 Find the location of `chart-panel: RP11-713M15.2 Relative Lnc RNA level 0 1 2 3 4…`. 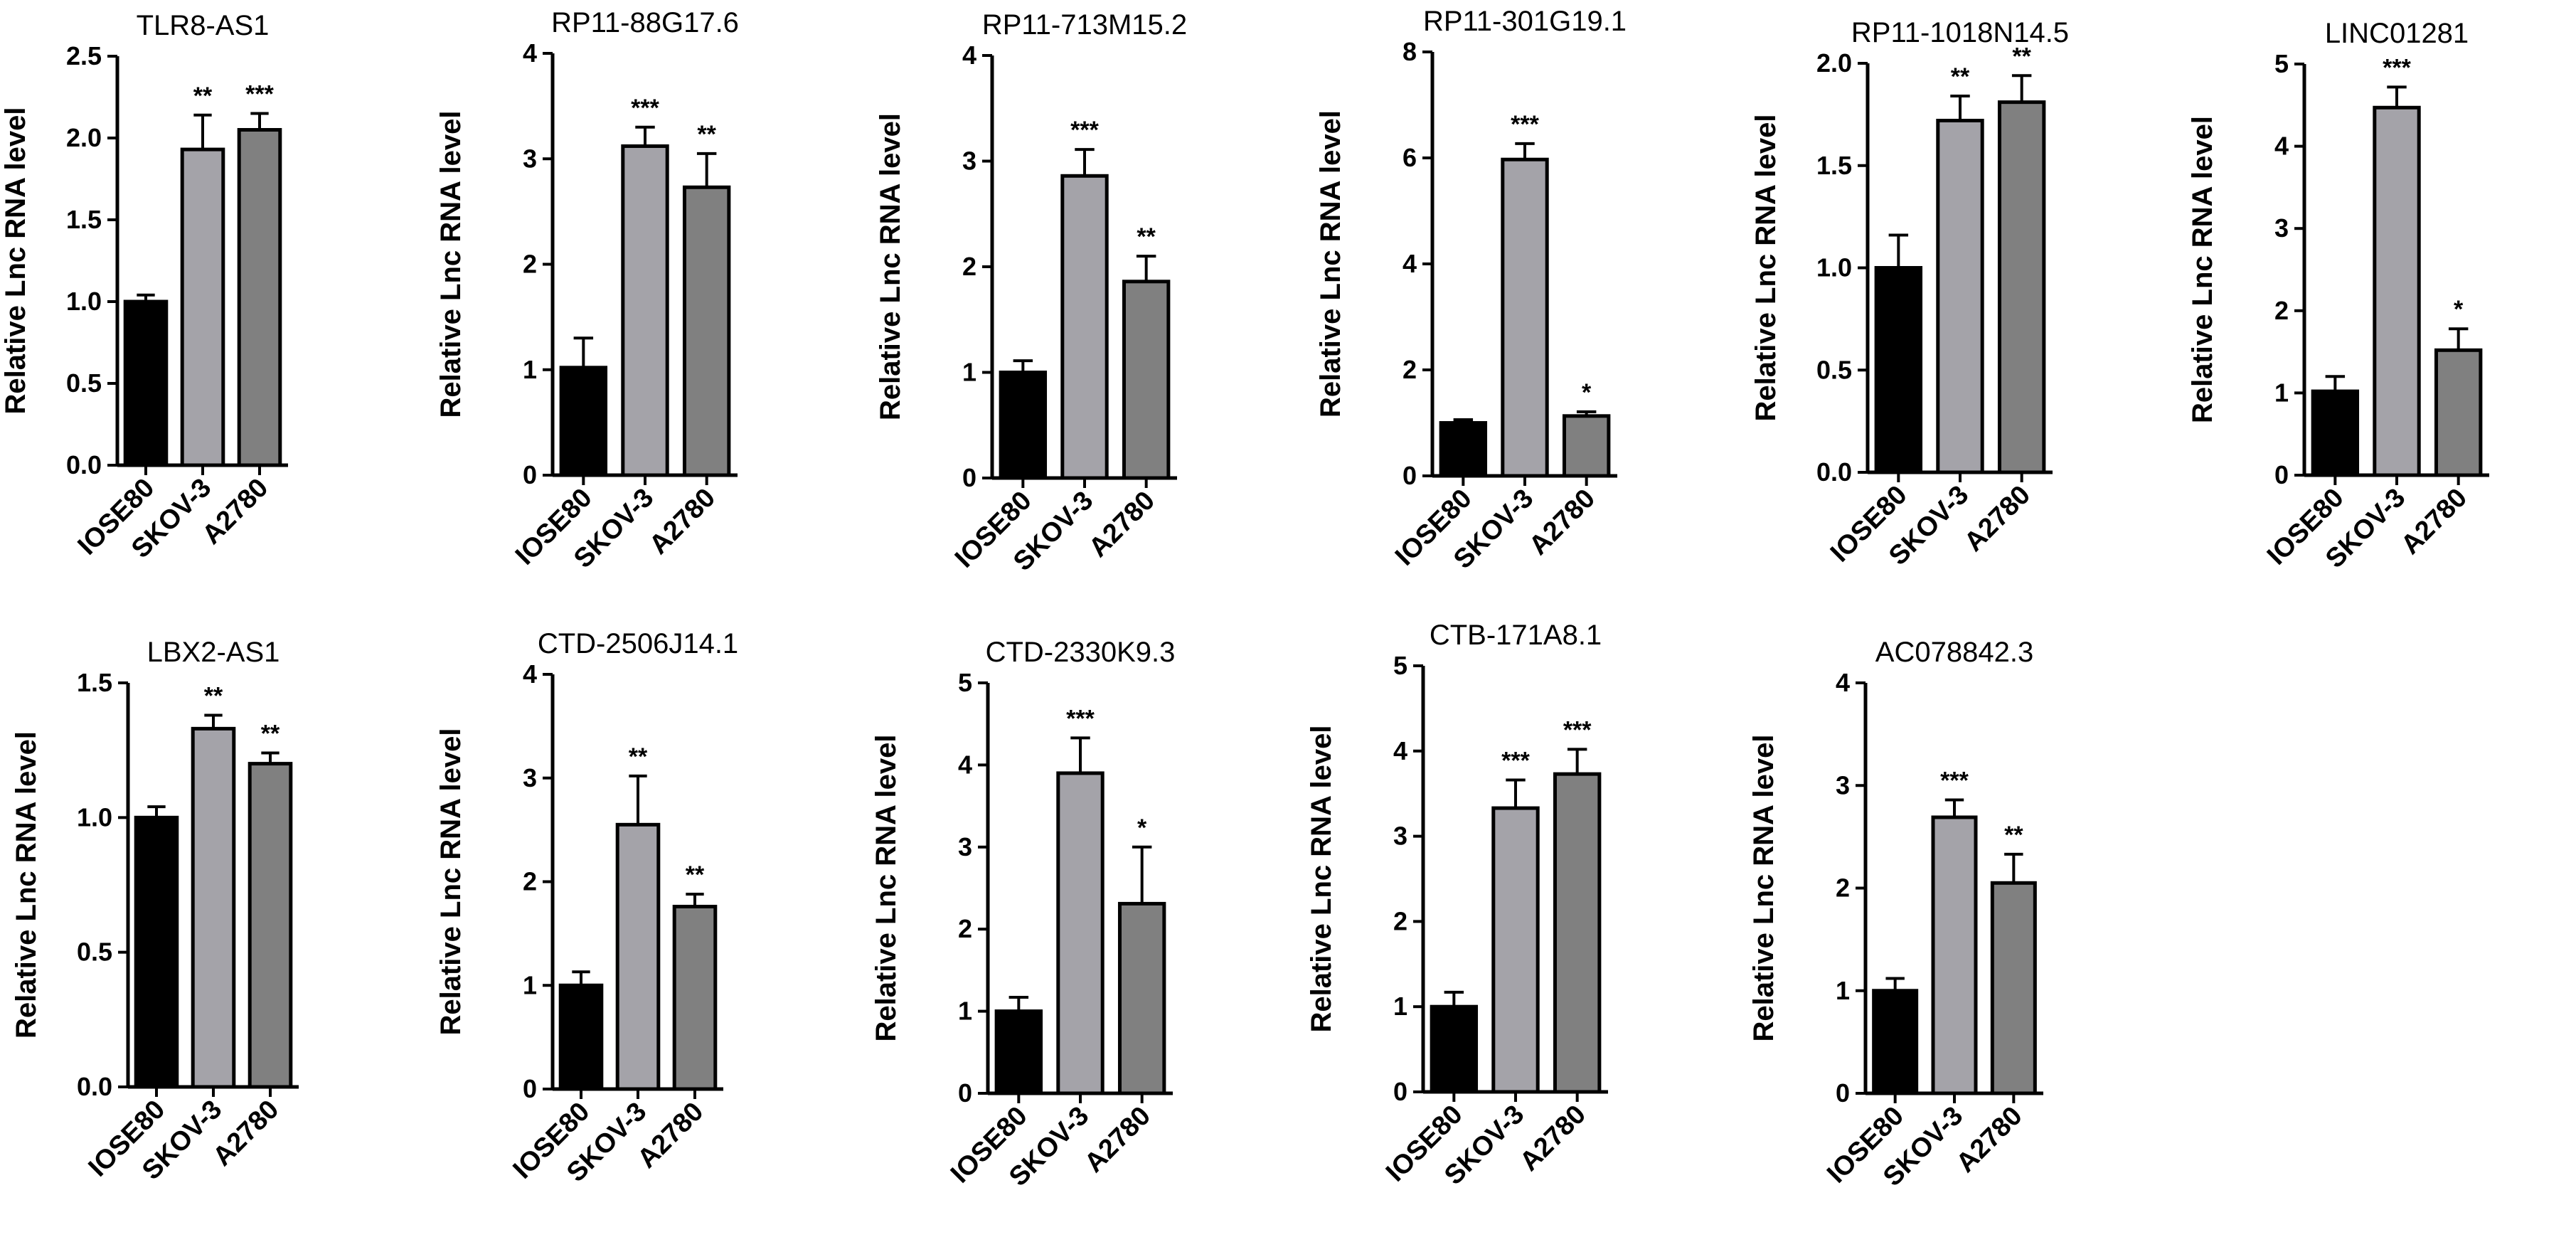

chart-panel: RP11-713M15.2 Relative Lnc RNA level 0 1 2 3 4… is located at coordinates (1031, 293).